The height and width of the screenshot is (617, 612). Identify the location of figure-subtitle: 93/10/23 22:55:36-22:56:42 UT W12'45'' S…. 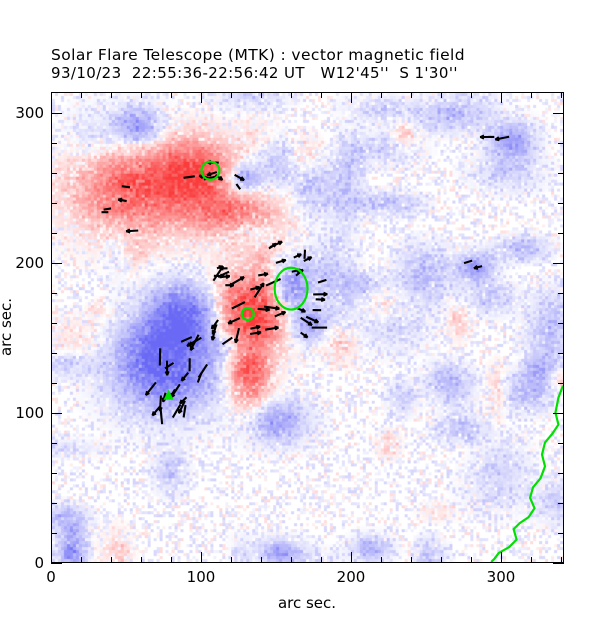
(254, 73).